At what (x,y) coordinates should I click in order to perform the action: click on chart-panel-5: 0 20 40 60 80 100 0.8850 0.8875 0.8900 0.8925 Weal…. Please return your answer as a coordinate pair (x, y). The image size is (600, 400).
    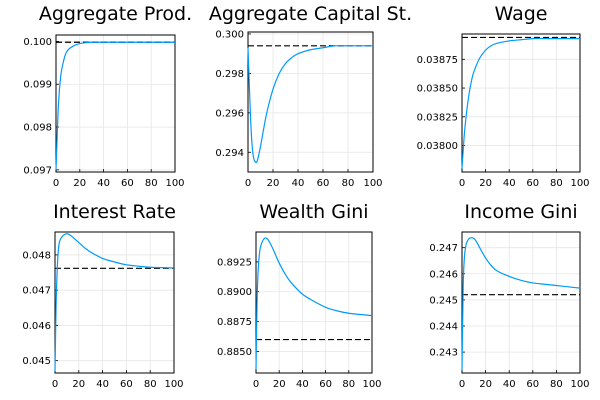
    Looking at the image, I should click on (299, 295).